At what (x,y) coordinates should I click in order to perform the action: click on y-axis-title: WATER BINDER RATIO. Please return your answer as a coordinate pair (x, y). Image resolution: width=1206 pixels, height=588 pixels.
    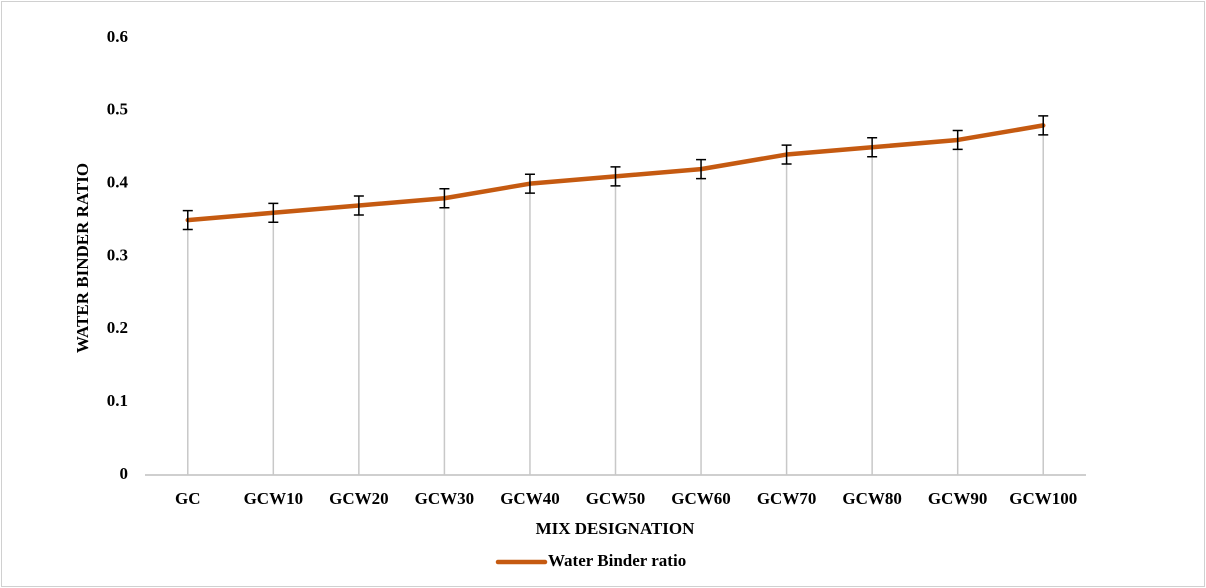
    Looking at the image, I should click on (82, 258).